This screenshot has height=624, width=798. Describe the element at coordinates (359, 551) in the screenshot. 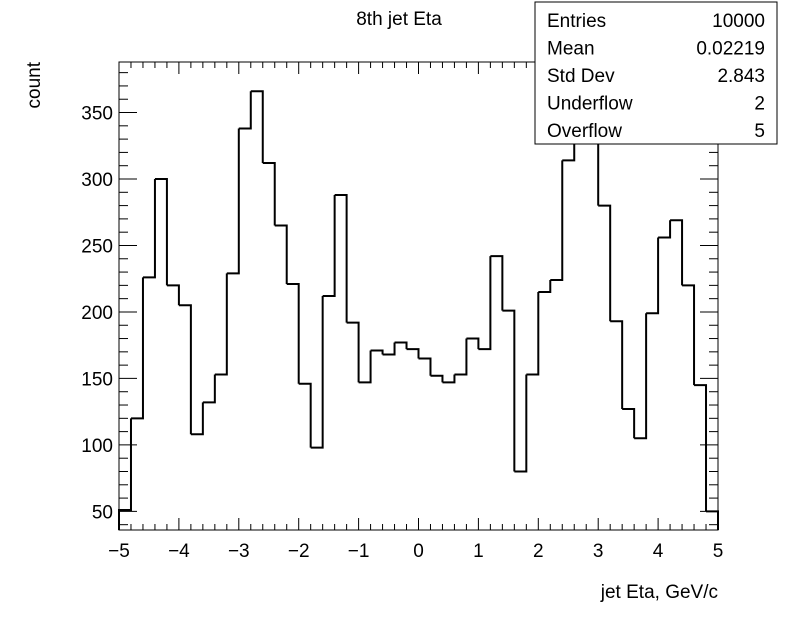

I see `x-tick-label: −1` at that location.